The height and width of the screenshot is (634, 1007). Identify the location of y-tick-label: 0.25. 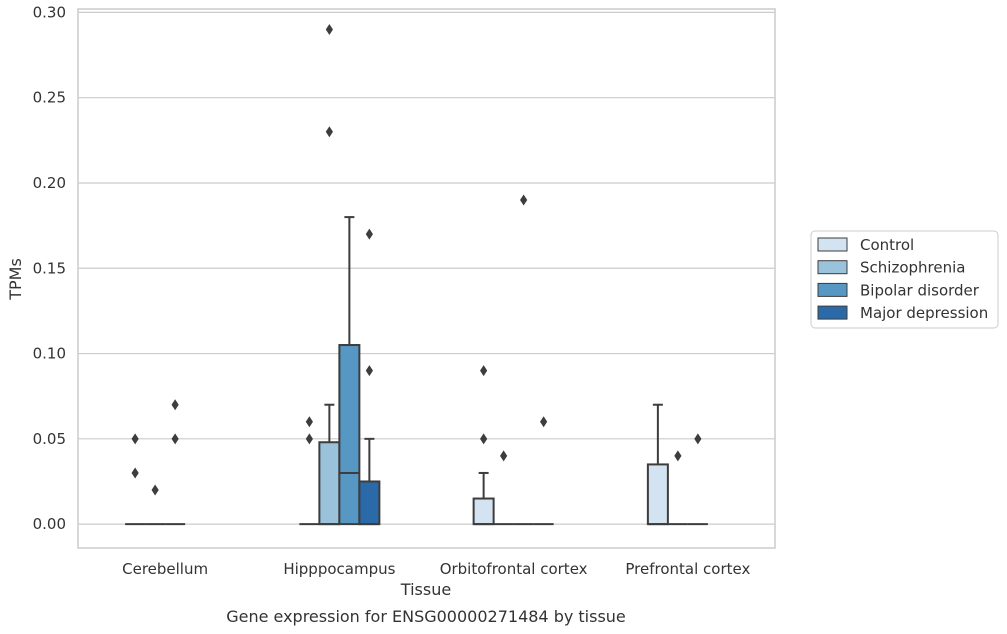
(49, 98).